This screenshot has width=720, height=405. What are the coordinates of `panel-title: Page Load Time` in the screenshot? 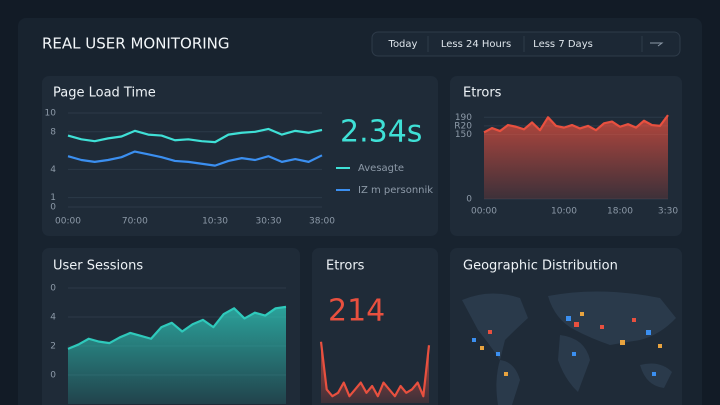 It's located at (104, 93).